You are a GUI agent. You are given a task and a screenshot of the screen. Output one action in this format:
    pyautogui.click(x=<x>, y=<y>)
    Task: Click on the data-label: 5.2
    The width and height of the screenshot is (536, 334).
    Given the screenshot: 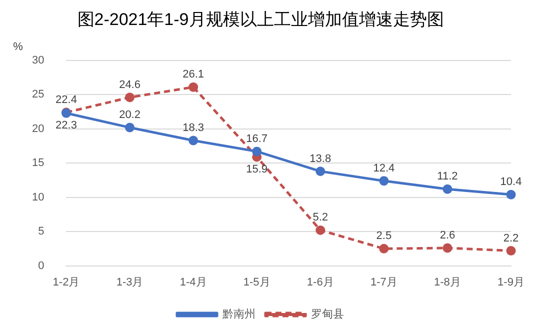 What is the action you would take?
    pyautogui.click(x=320, y=218)
    